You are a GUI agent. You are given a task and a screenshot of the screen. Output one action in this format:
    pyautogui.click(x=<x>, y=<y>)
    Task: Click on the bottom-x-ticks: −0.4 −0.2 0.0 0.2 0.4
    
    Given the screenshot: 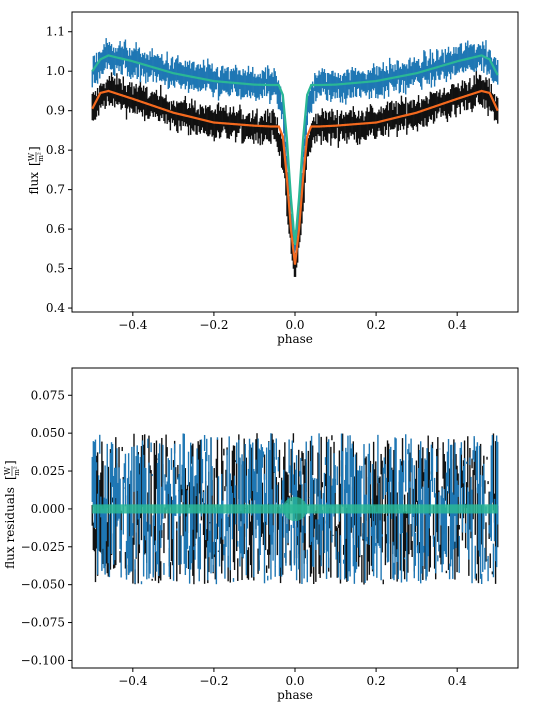 What is the action you would take?
    pyautogui.click(x=292, y=678)
    